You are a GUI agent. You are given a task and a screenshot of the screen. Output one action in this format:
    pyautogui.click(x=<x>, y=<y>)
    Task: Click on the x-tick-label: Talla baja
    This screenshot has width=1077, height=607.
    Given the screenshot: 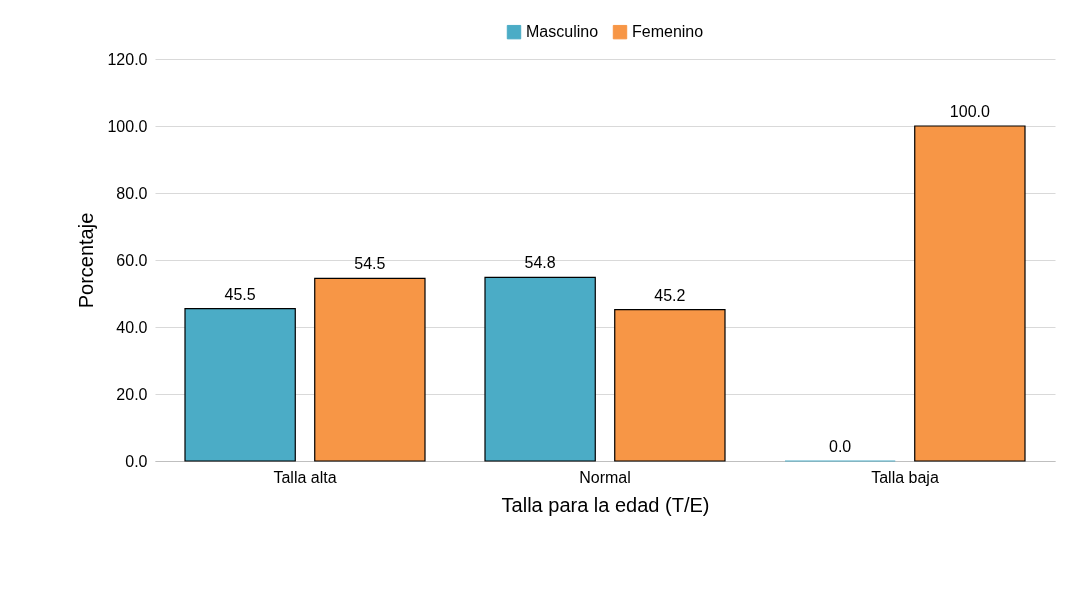 What is the action you would take?
    pyautogui.click(x=905, y=477)
    